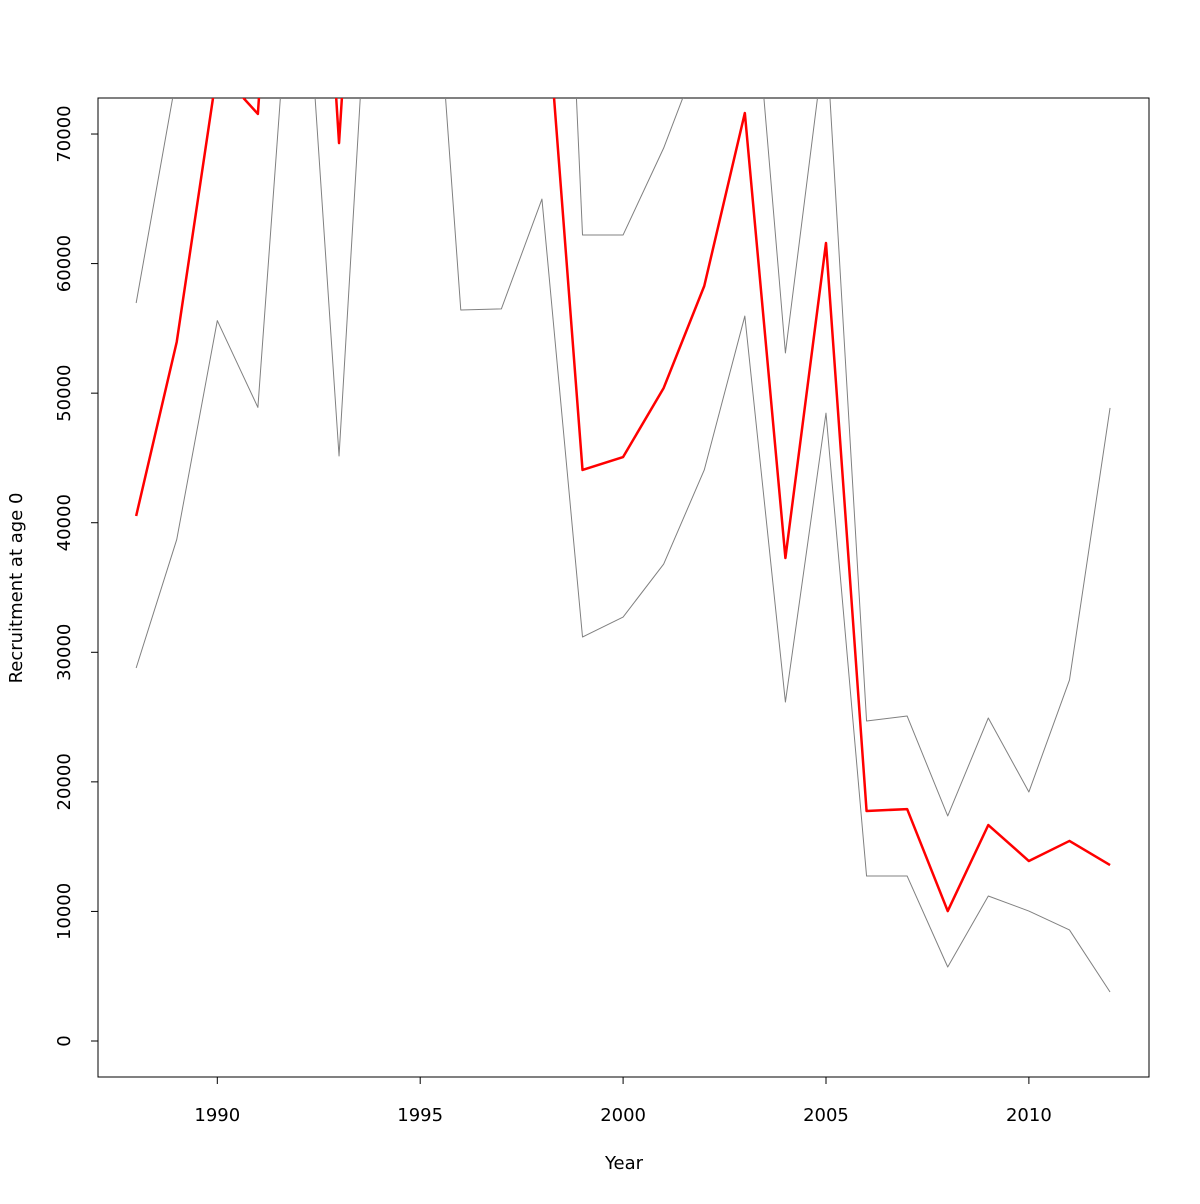  What do you see at coordinates (64, 522) in the screenshot?
I see `y-tick-label: 40000` at bounding box center [64, 522].